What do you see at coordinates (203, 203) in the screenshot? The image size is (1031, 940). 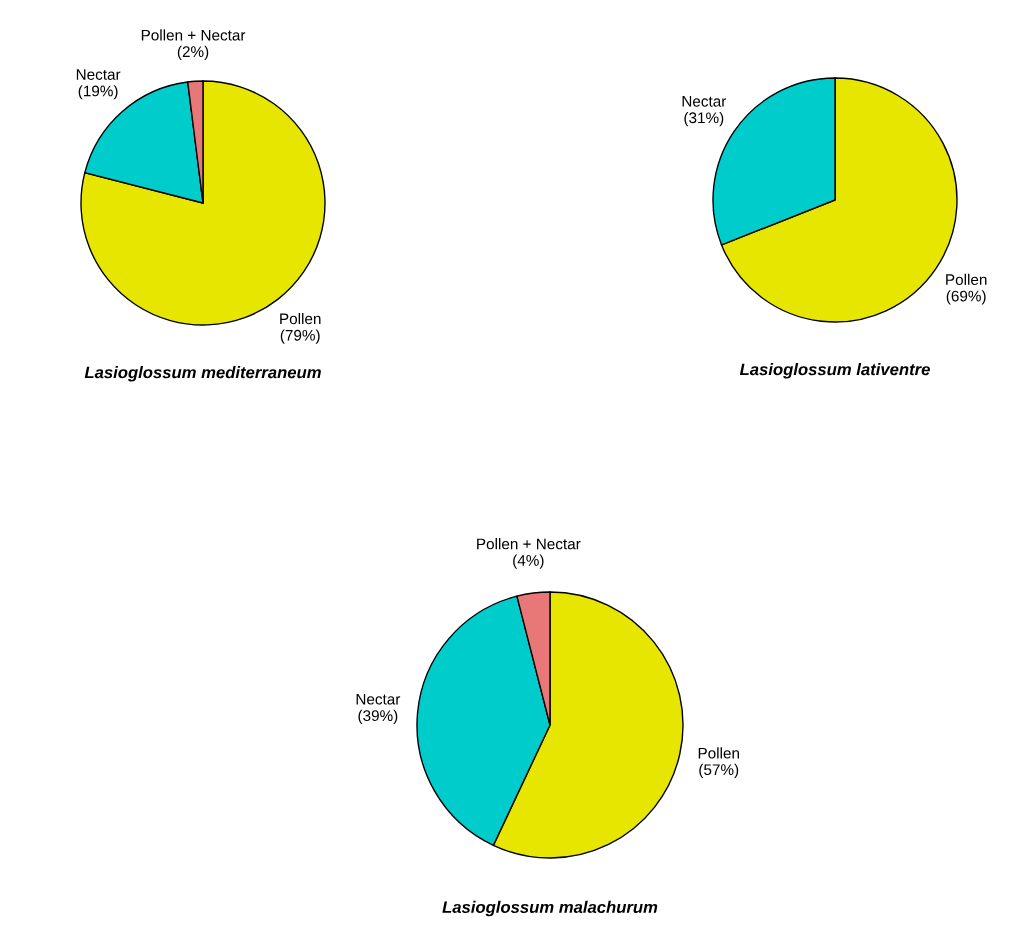 I see `pie-slice` at bounding box center [203, 203].